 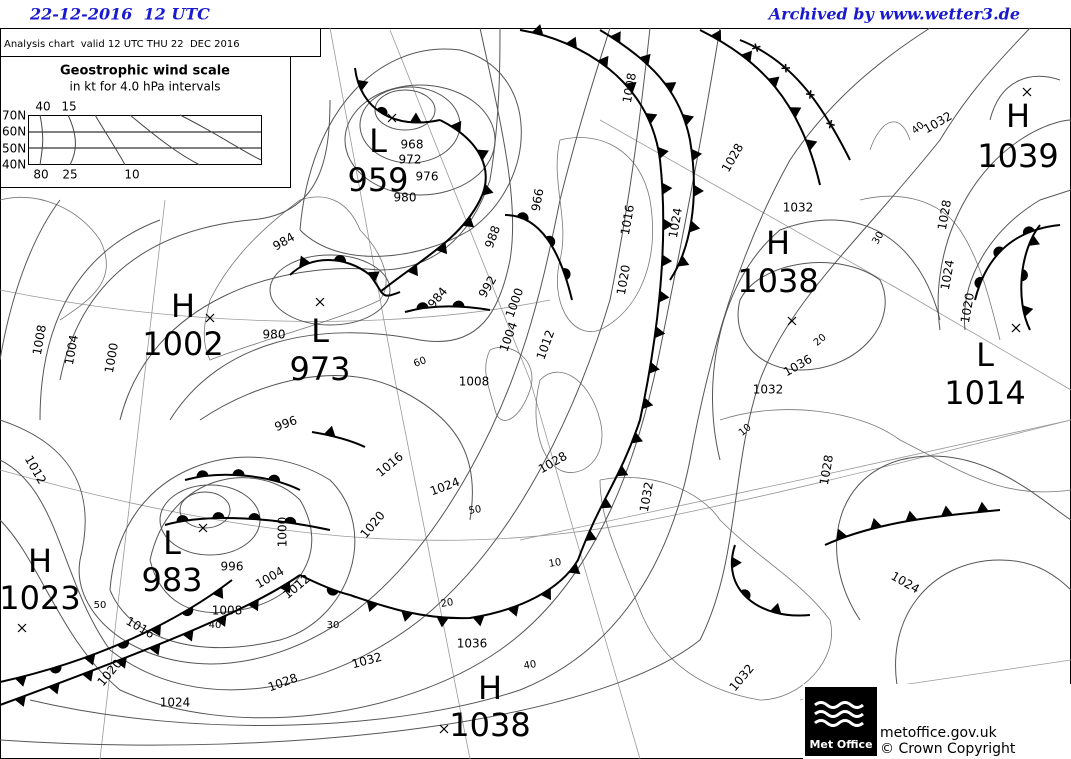 What do you see at coordinates (412, 145) in the screenshot?
I see `isobar-label: 968` at bounding box center [412, 145].